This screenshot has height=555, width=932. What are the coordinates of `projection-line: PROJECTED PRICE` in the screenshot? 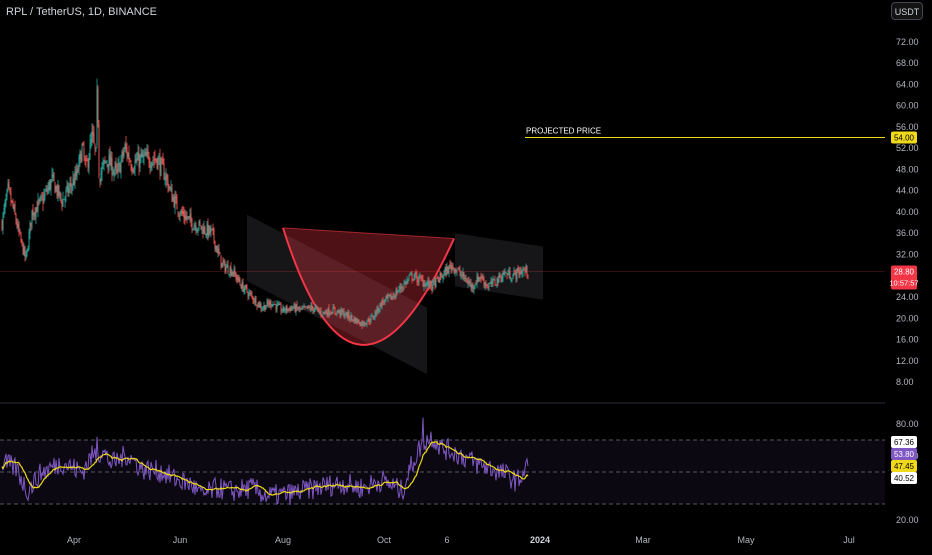 It's located at (705, 133).